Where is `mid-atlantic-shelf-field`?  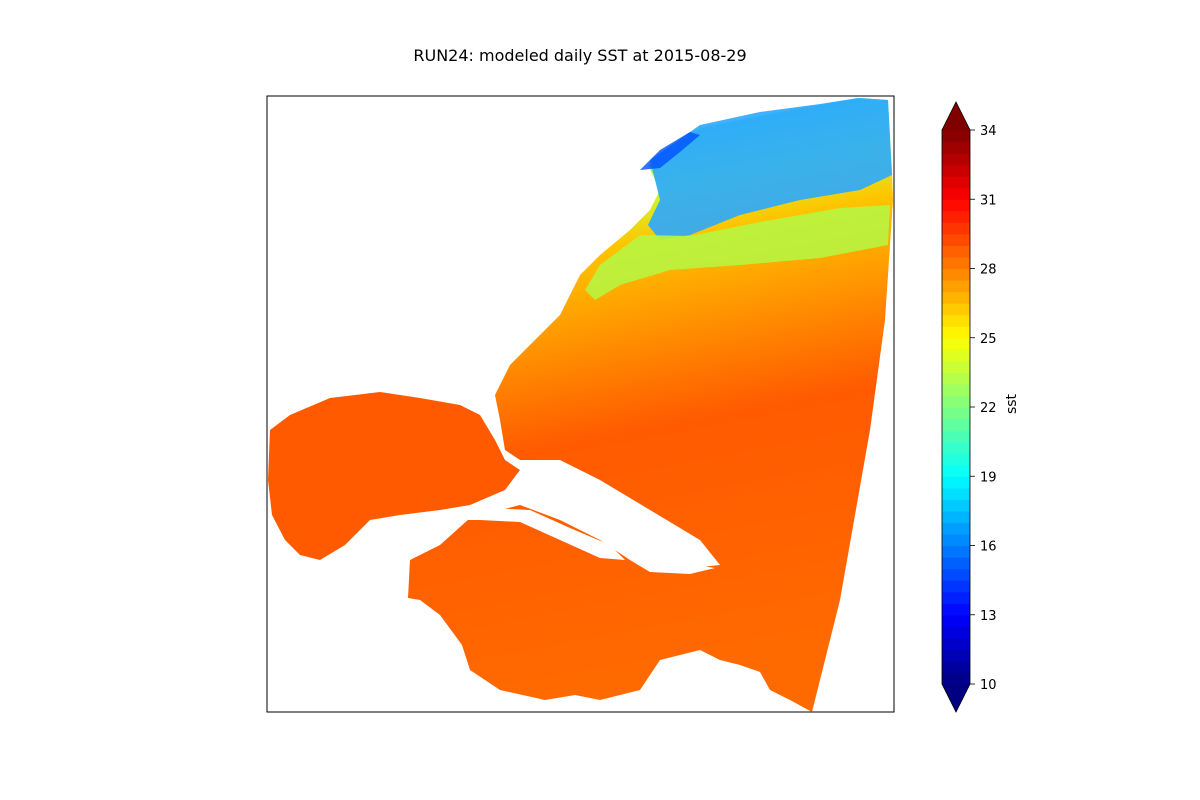
mid-atlantic-shelf-field is located at coordinates (737, 252).